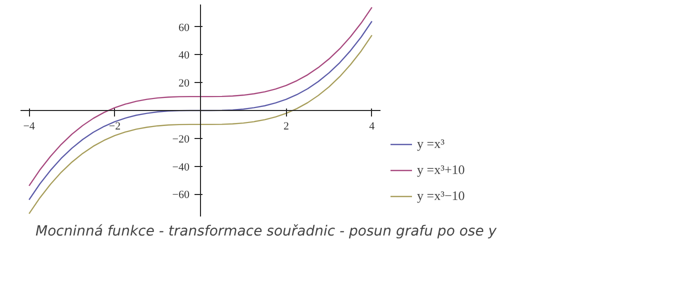 The width and height of the screenshot is (682, 301). Describe the element at coordinates (181, 139) in the screenshot. I see `y-tick-label: −20` at that location.